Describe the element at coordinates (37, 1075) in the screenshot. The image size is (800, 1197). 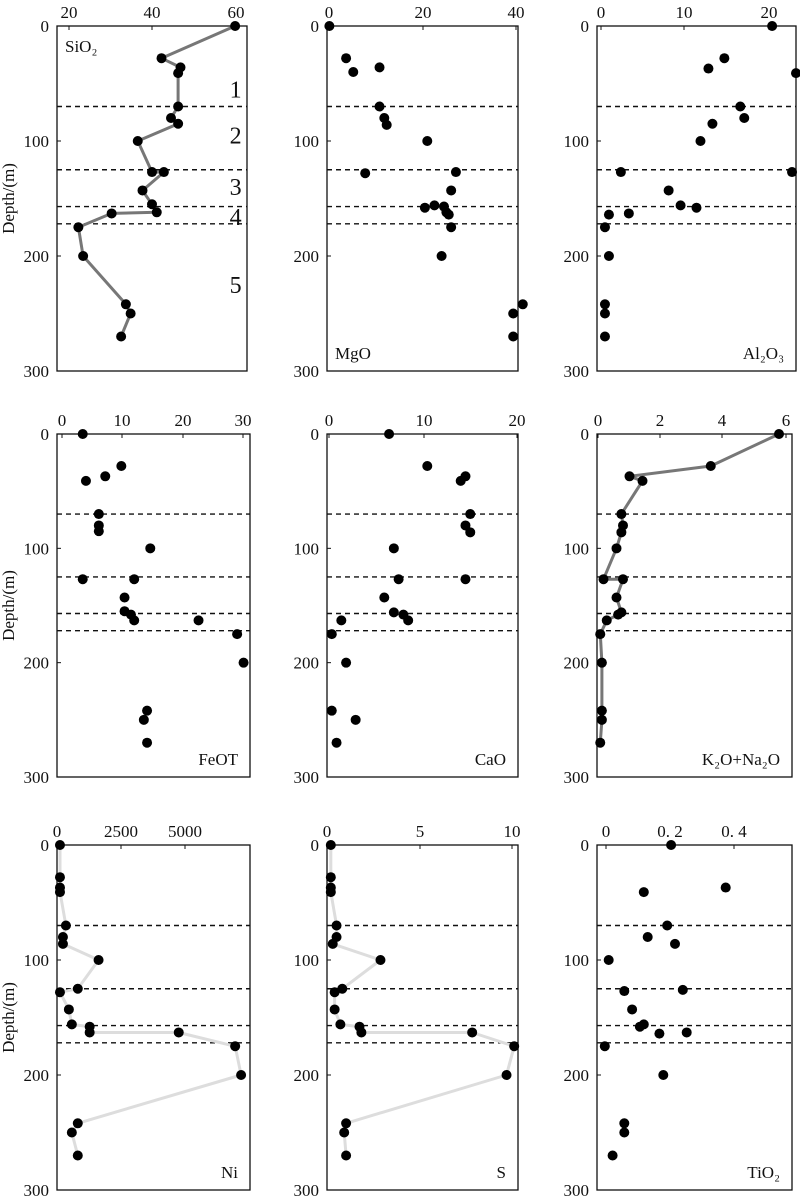
I see `y-tick-label: 200` at that location.